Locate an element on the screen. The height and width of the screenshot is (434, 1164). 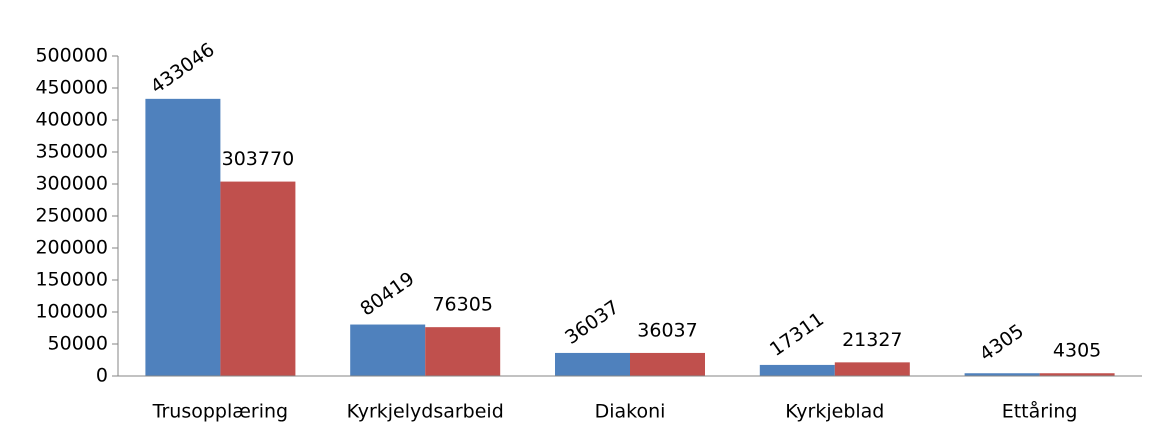
y-tick-label: 400000 is located at coordinates (71, 120).